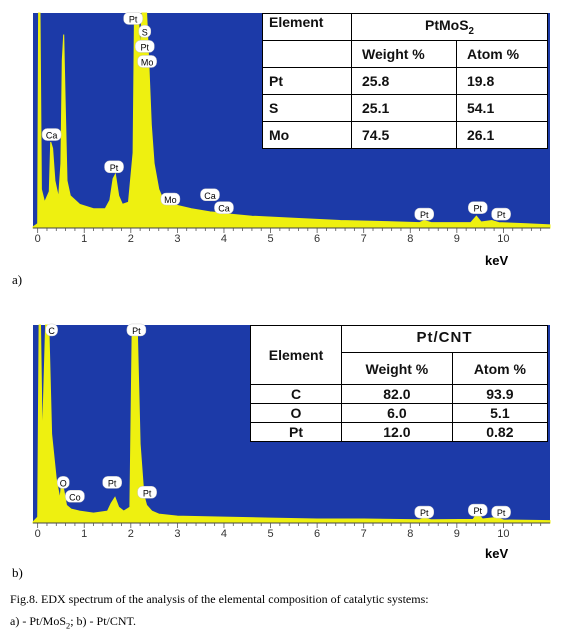 This screenshot has height=635, width=567. I want to click on table-b-element: O, so click(296, 413).